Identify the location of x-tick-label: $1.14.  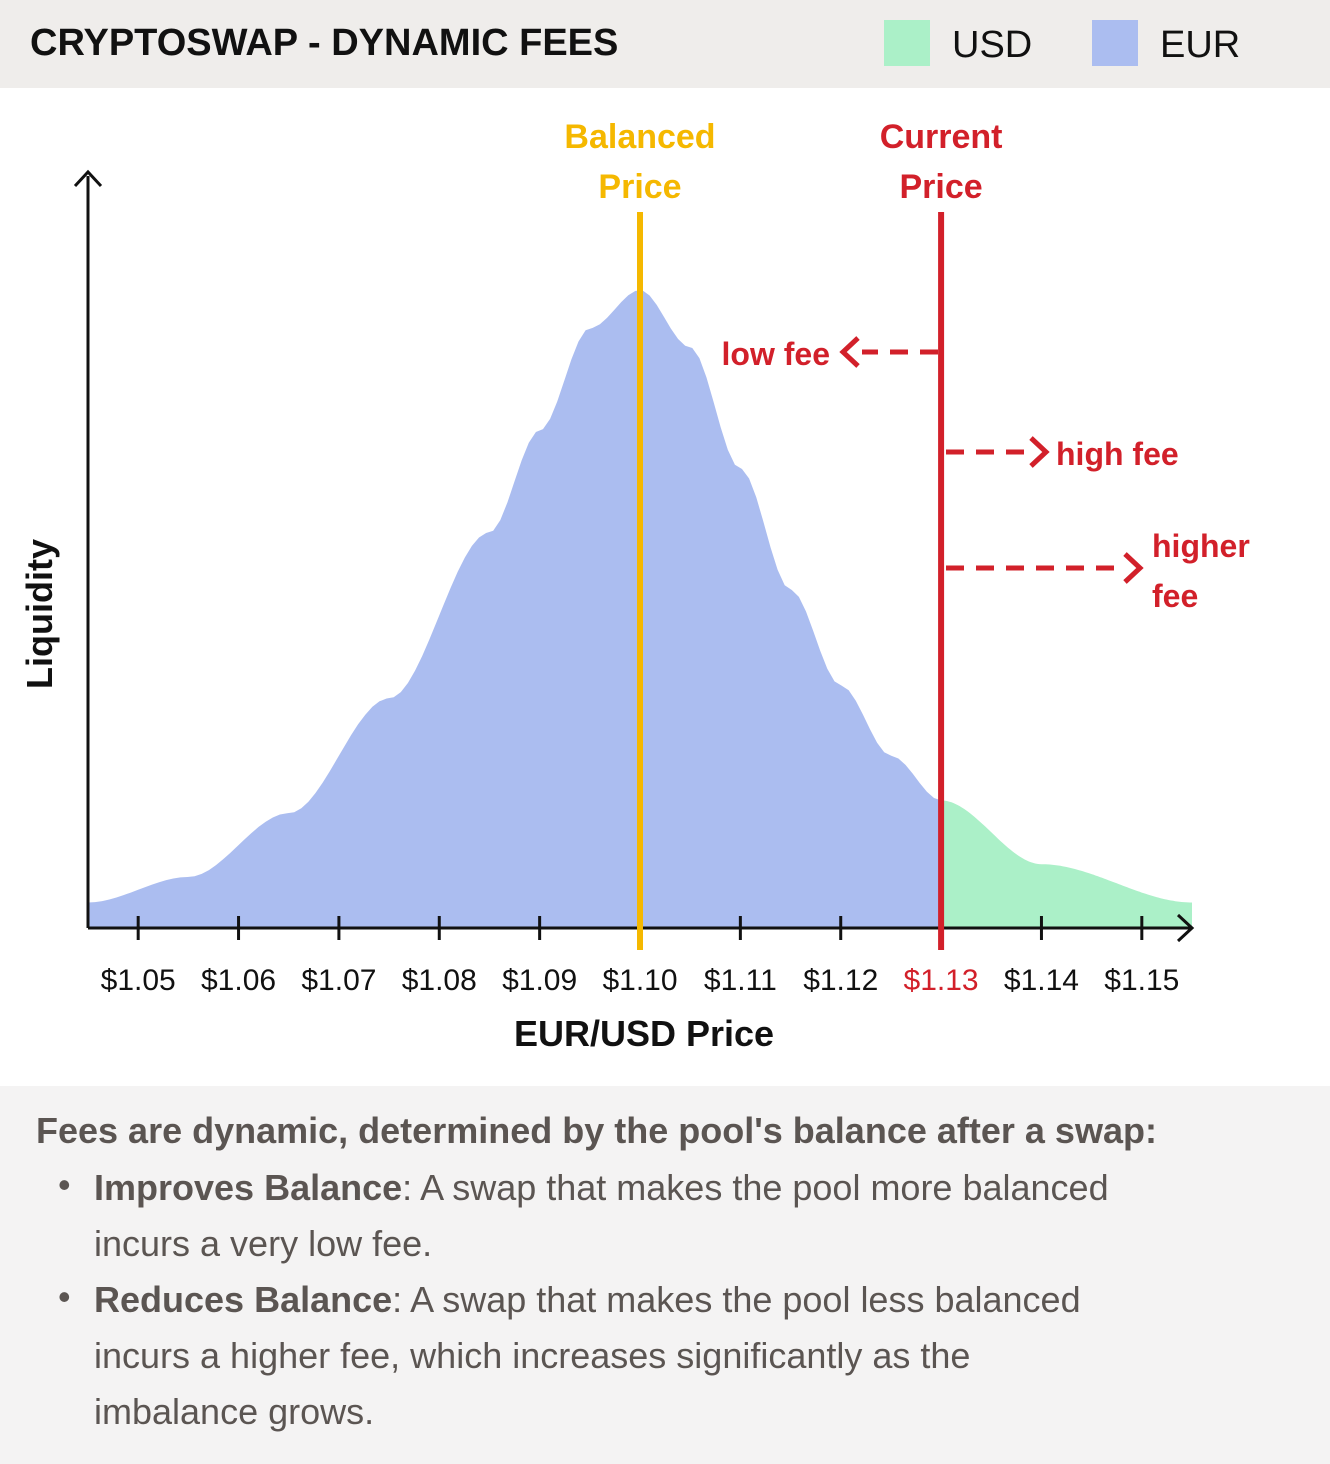
(1041, 980).